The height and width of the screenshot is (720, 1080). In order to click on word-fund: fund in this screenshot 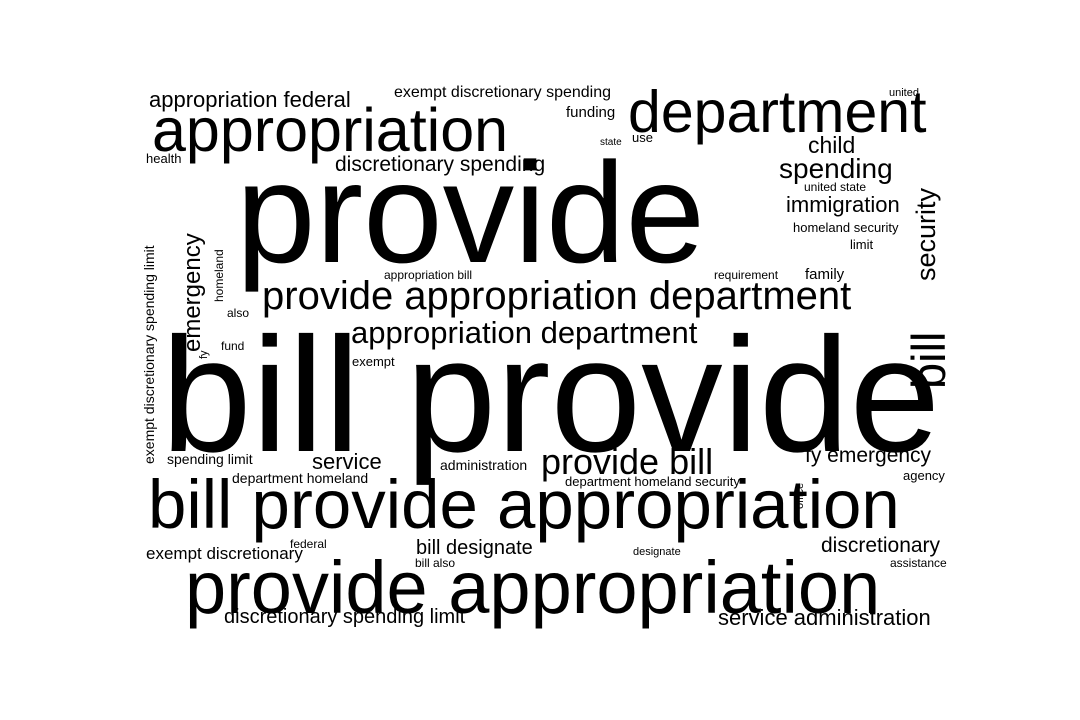, I will do `click(233, 346)`.